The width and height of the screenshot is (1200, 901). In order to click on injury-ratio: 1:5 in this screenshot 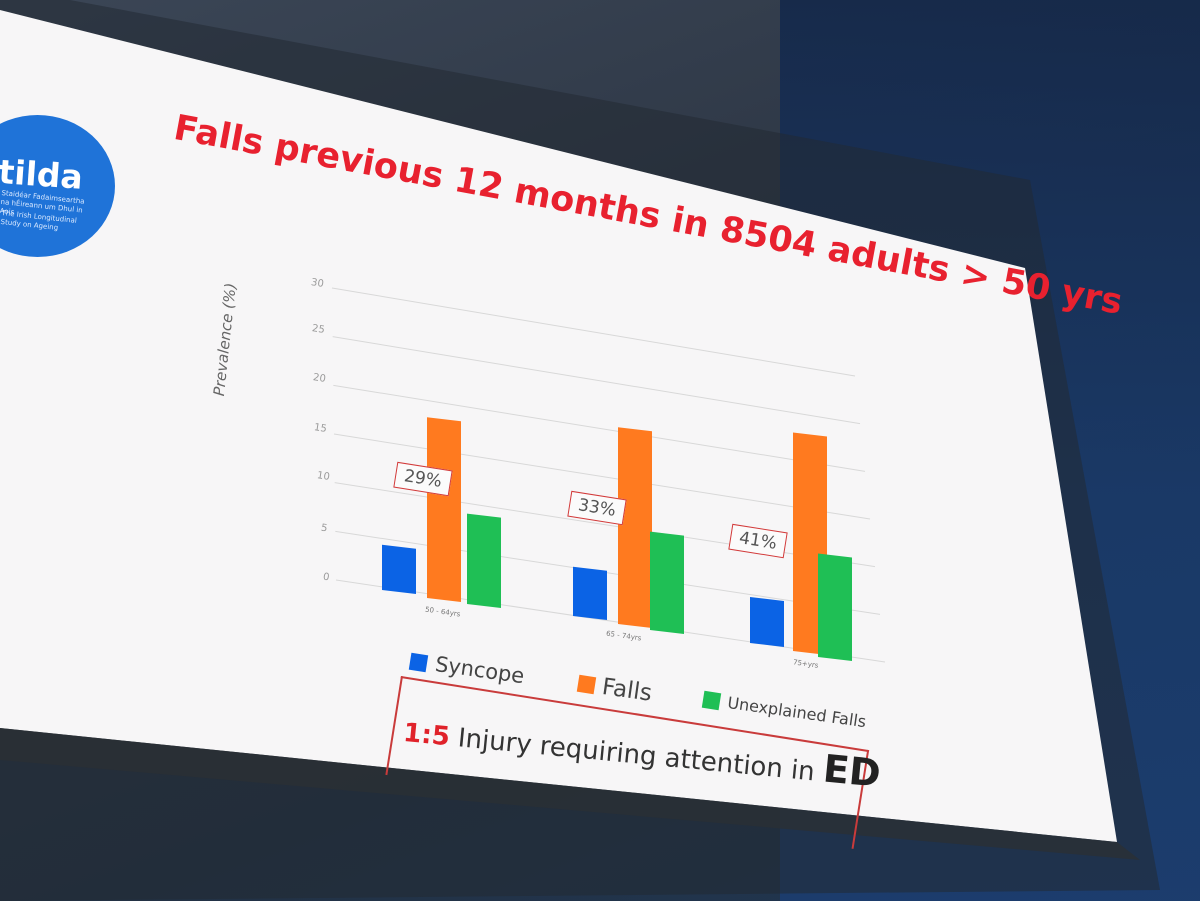, I will do `click(426, 735)`.